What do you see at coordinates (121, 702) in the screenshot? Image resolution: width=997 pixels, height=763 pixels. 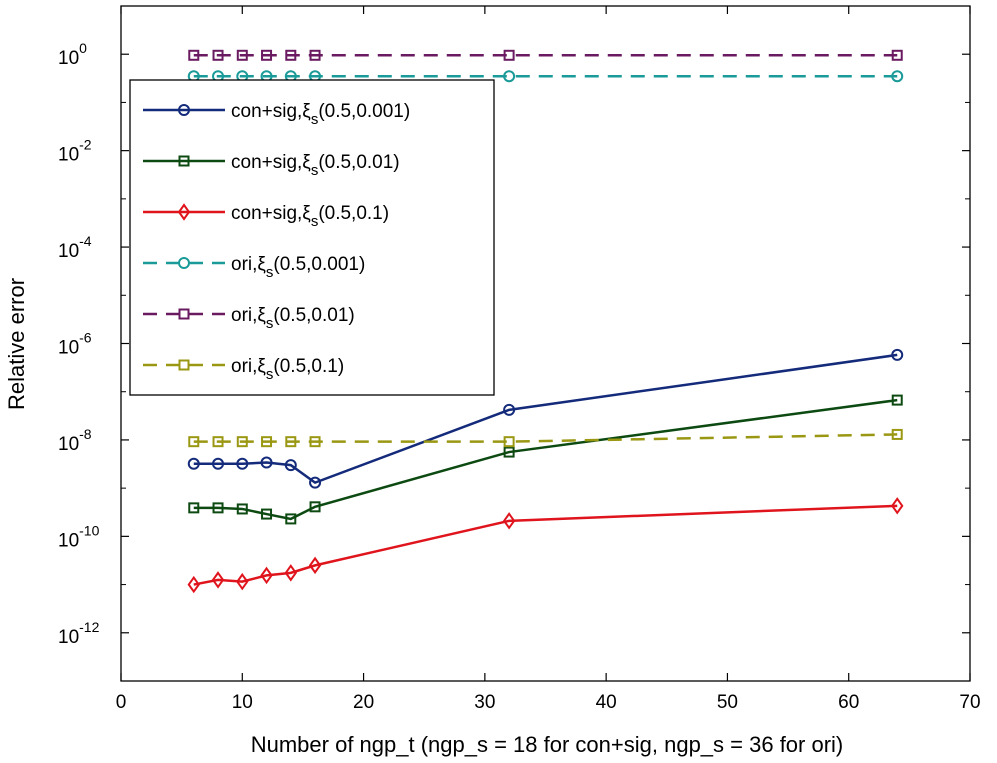 I see `x-tick-label: 0` at bounding box center [121, 702].